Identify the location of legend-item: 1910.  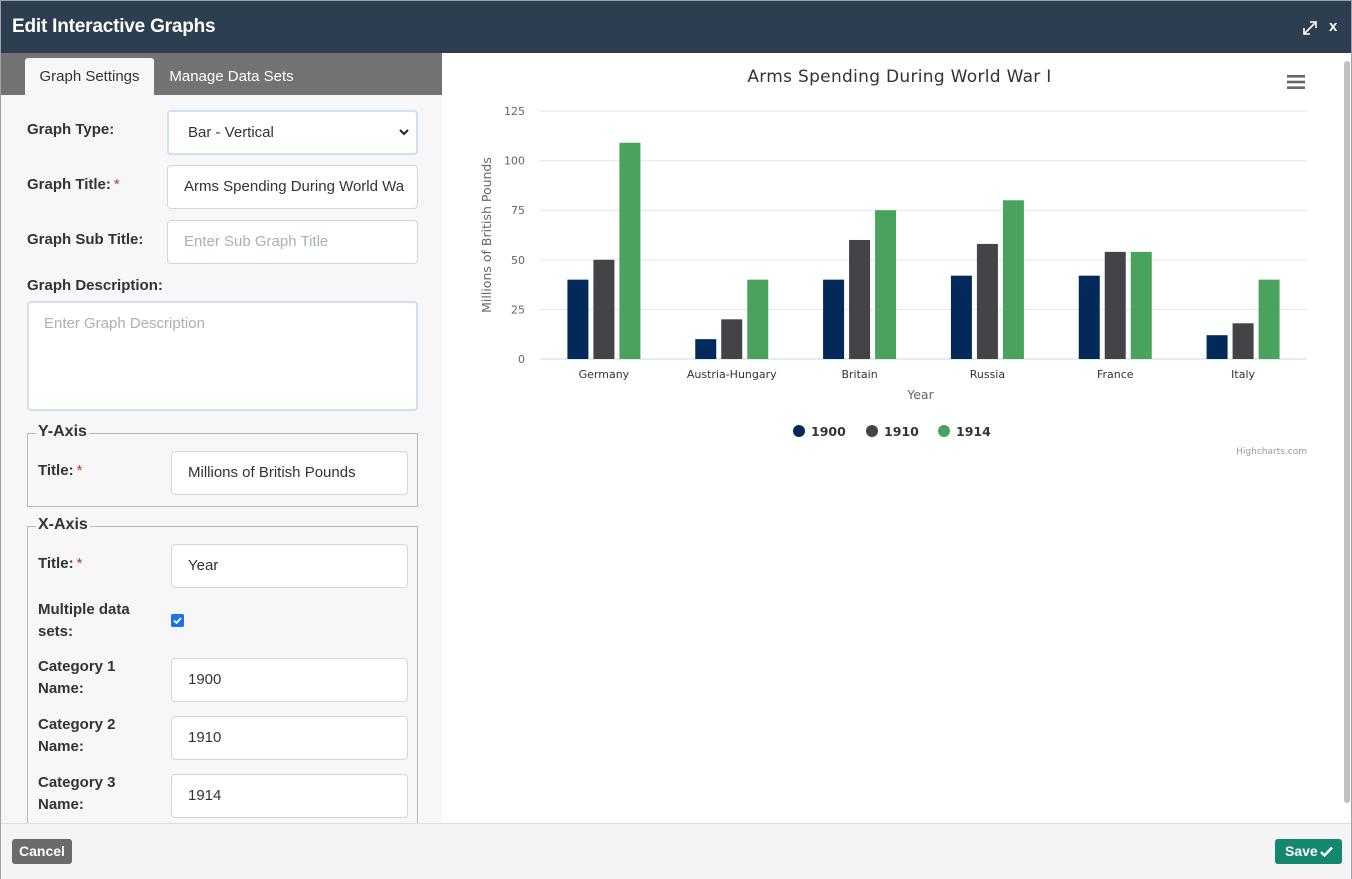
(901, 431).